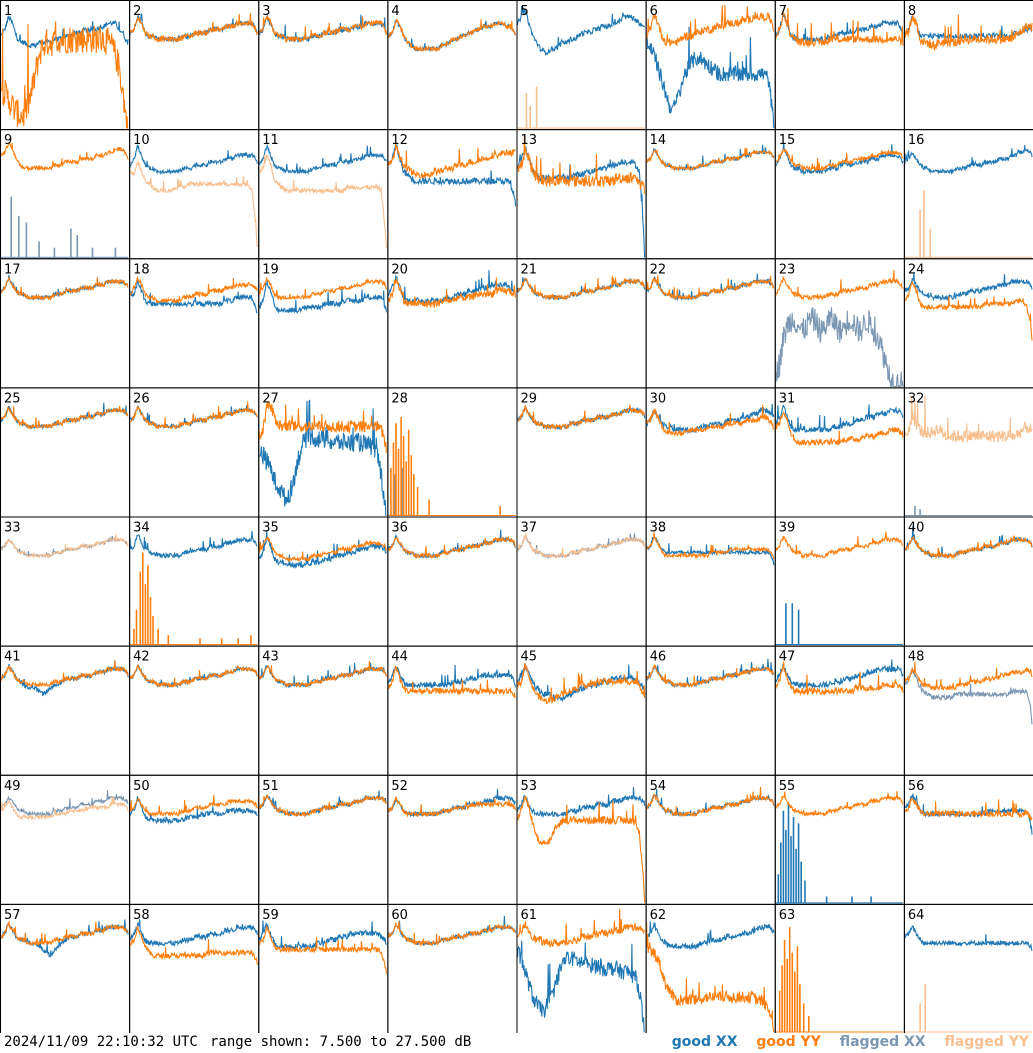  I want to click on tile-38: 38, so click(710, 581).